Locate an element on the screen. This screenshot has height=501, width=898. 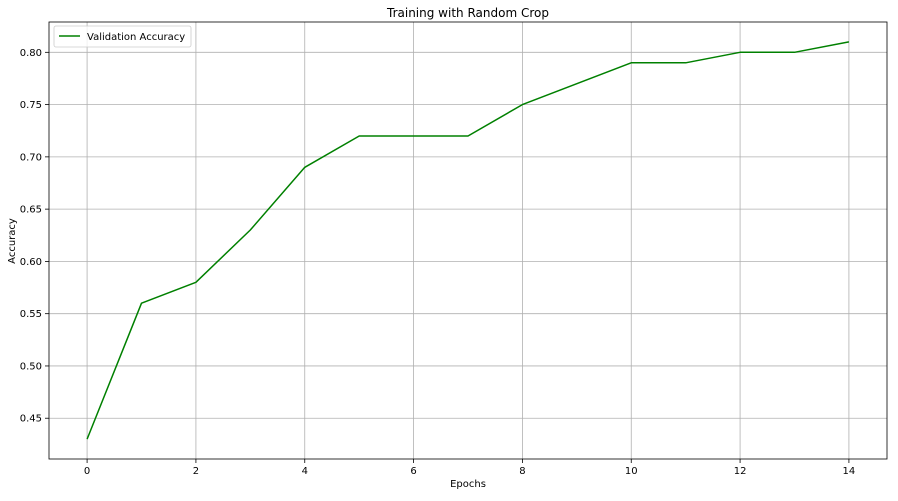
x-tick-label: 14 is located at coordinates (849, 471).